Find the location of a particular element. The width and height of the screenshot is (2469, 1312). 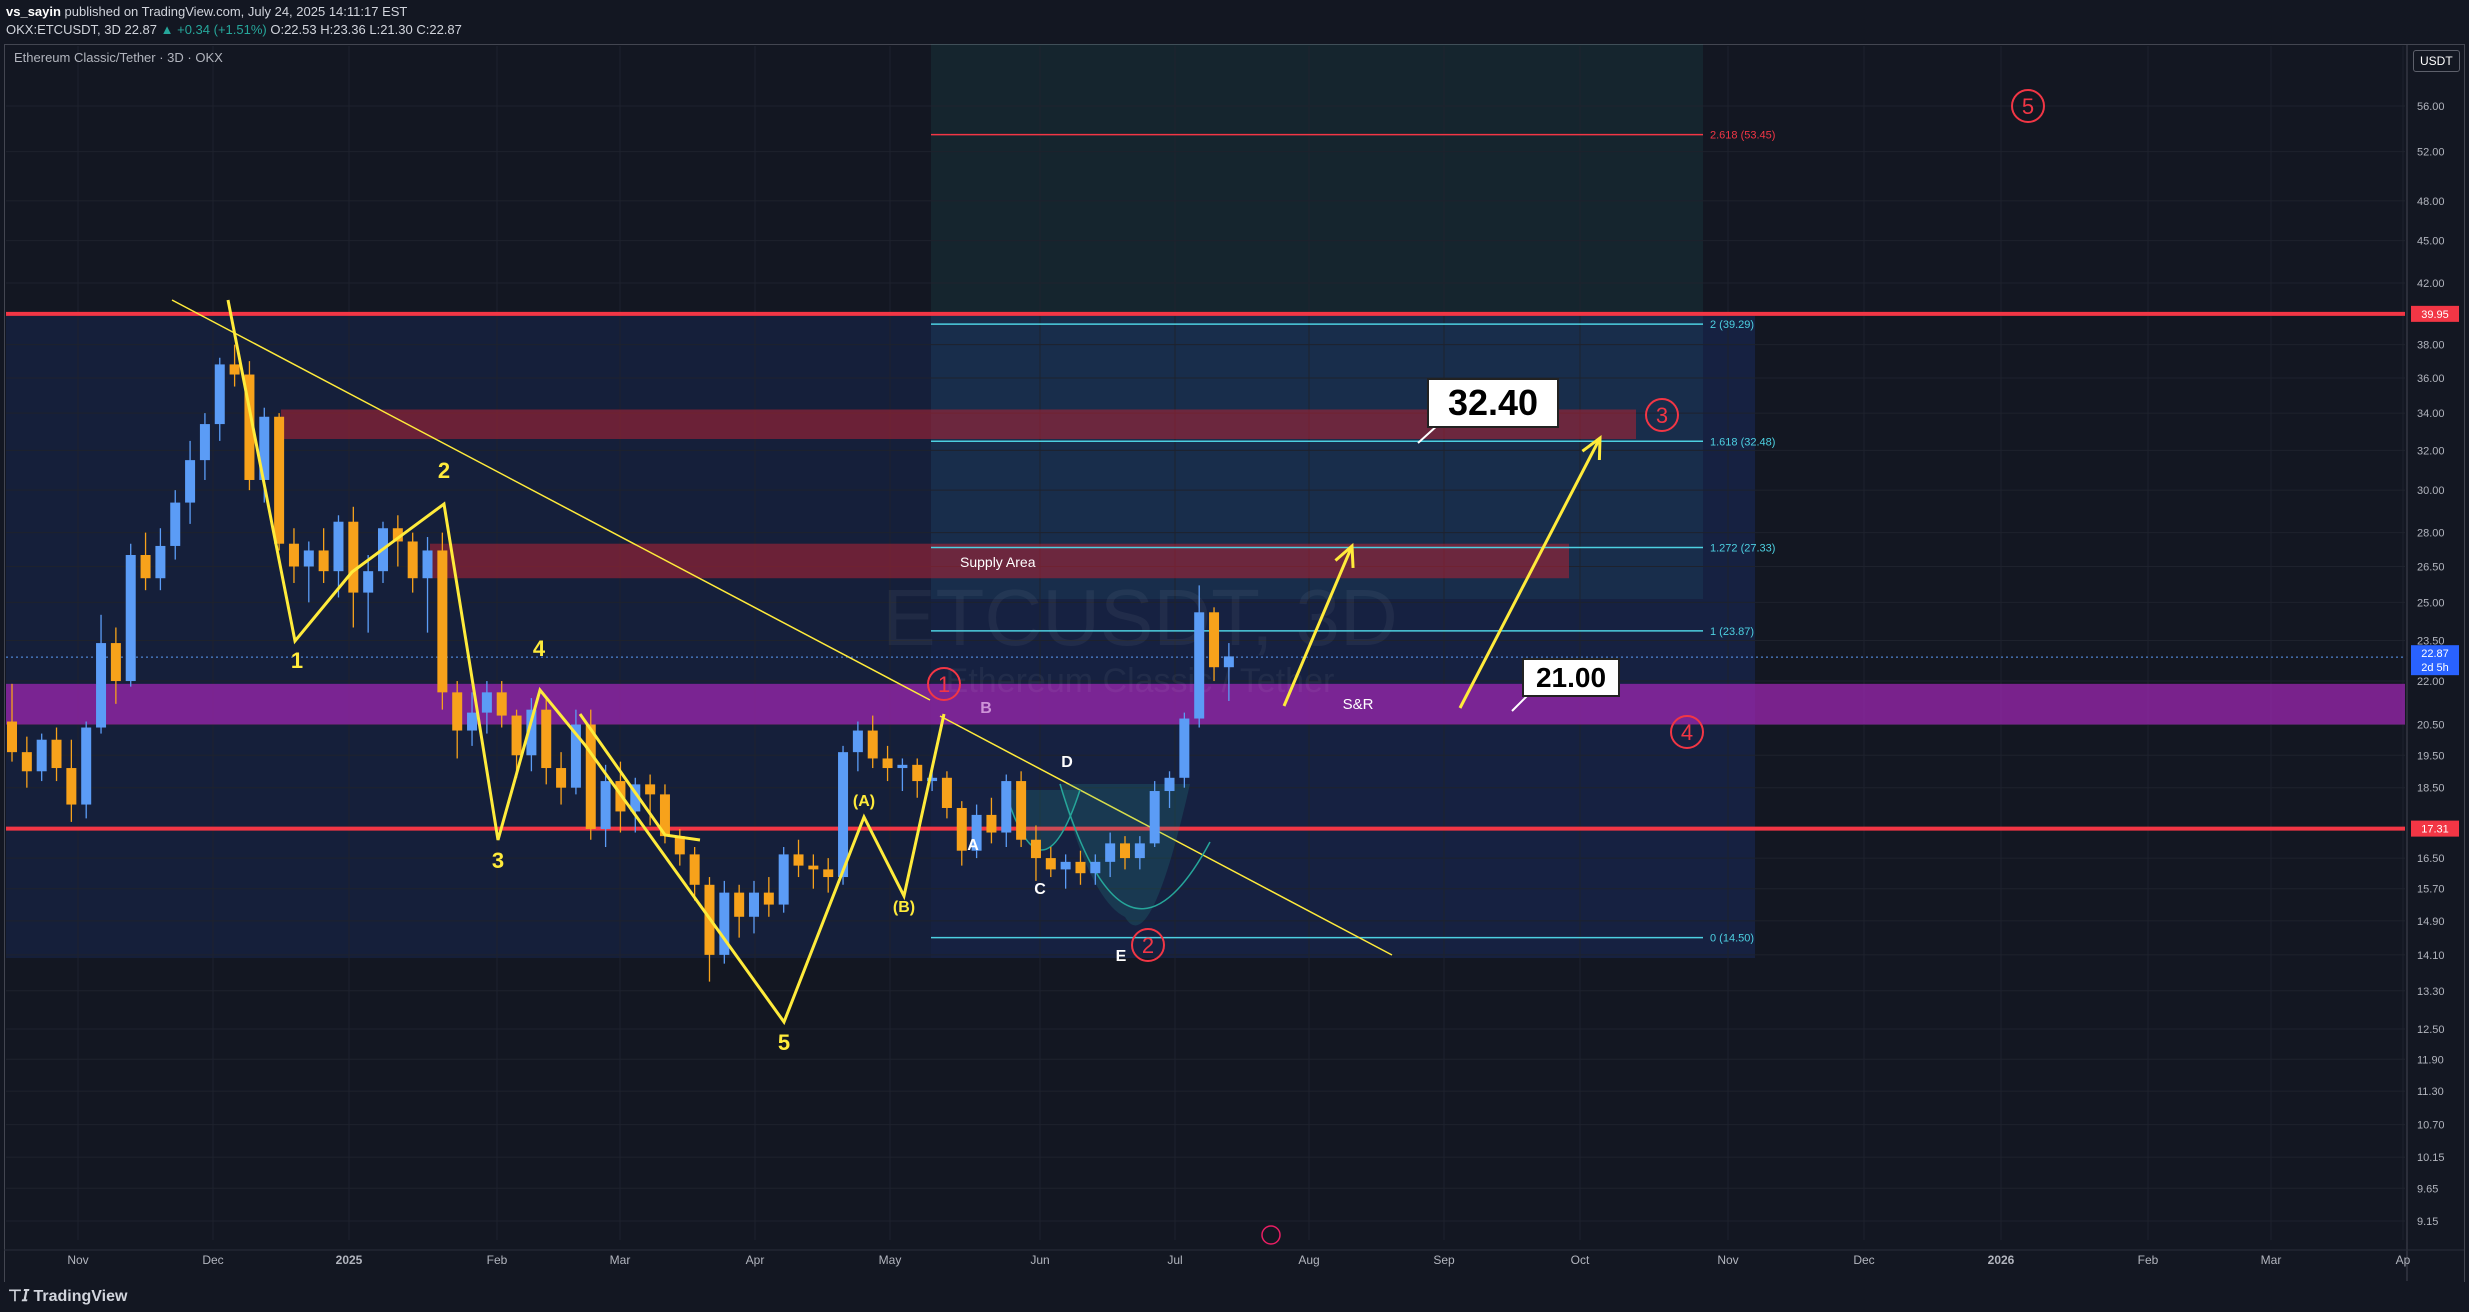

time-axis-tick: Jun is located at coordinates (1039, 1260).